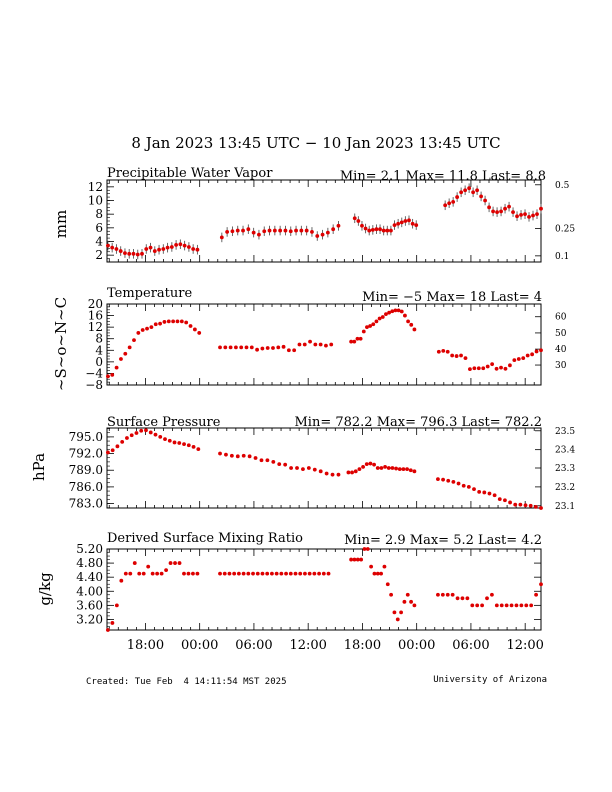 This screenshot has height=792, width=612. Describe the element at coordinates (86, 504) in the screenshot. I see `press-y-tick-label: 783.0` at that location.